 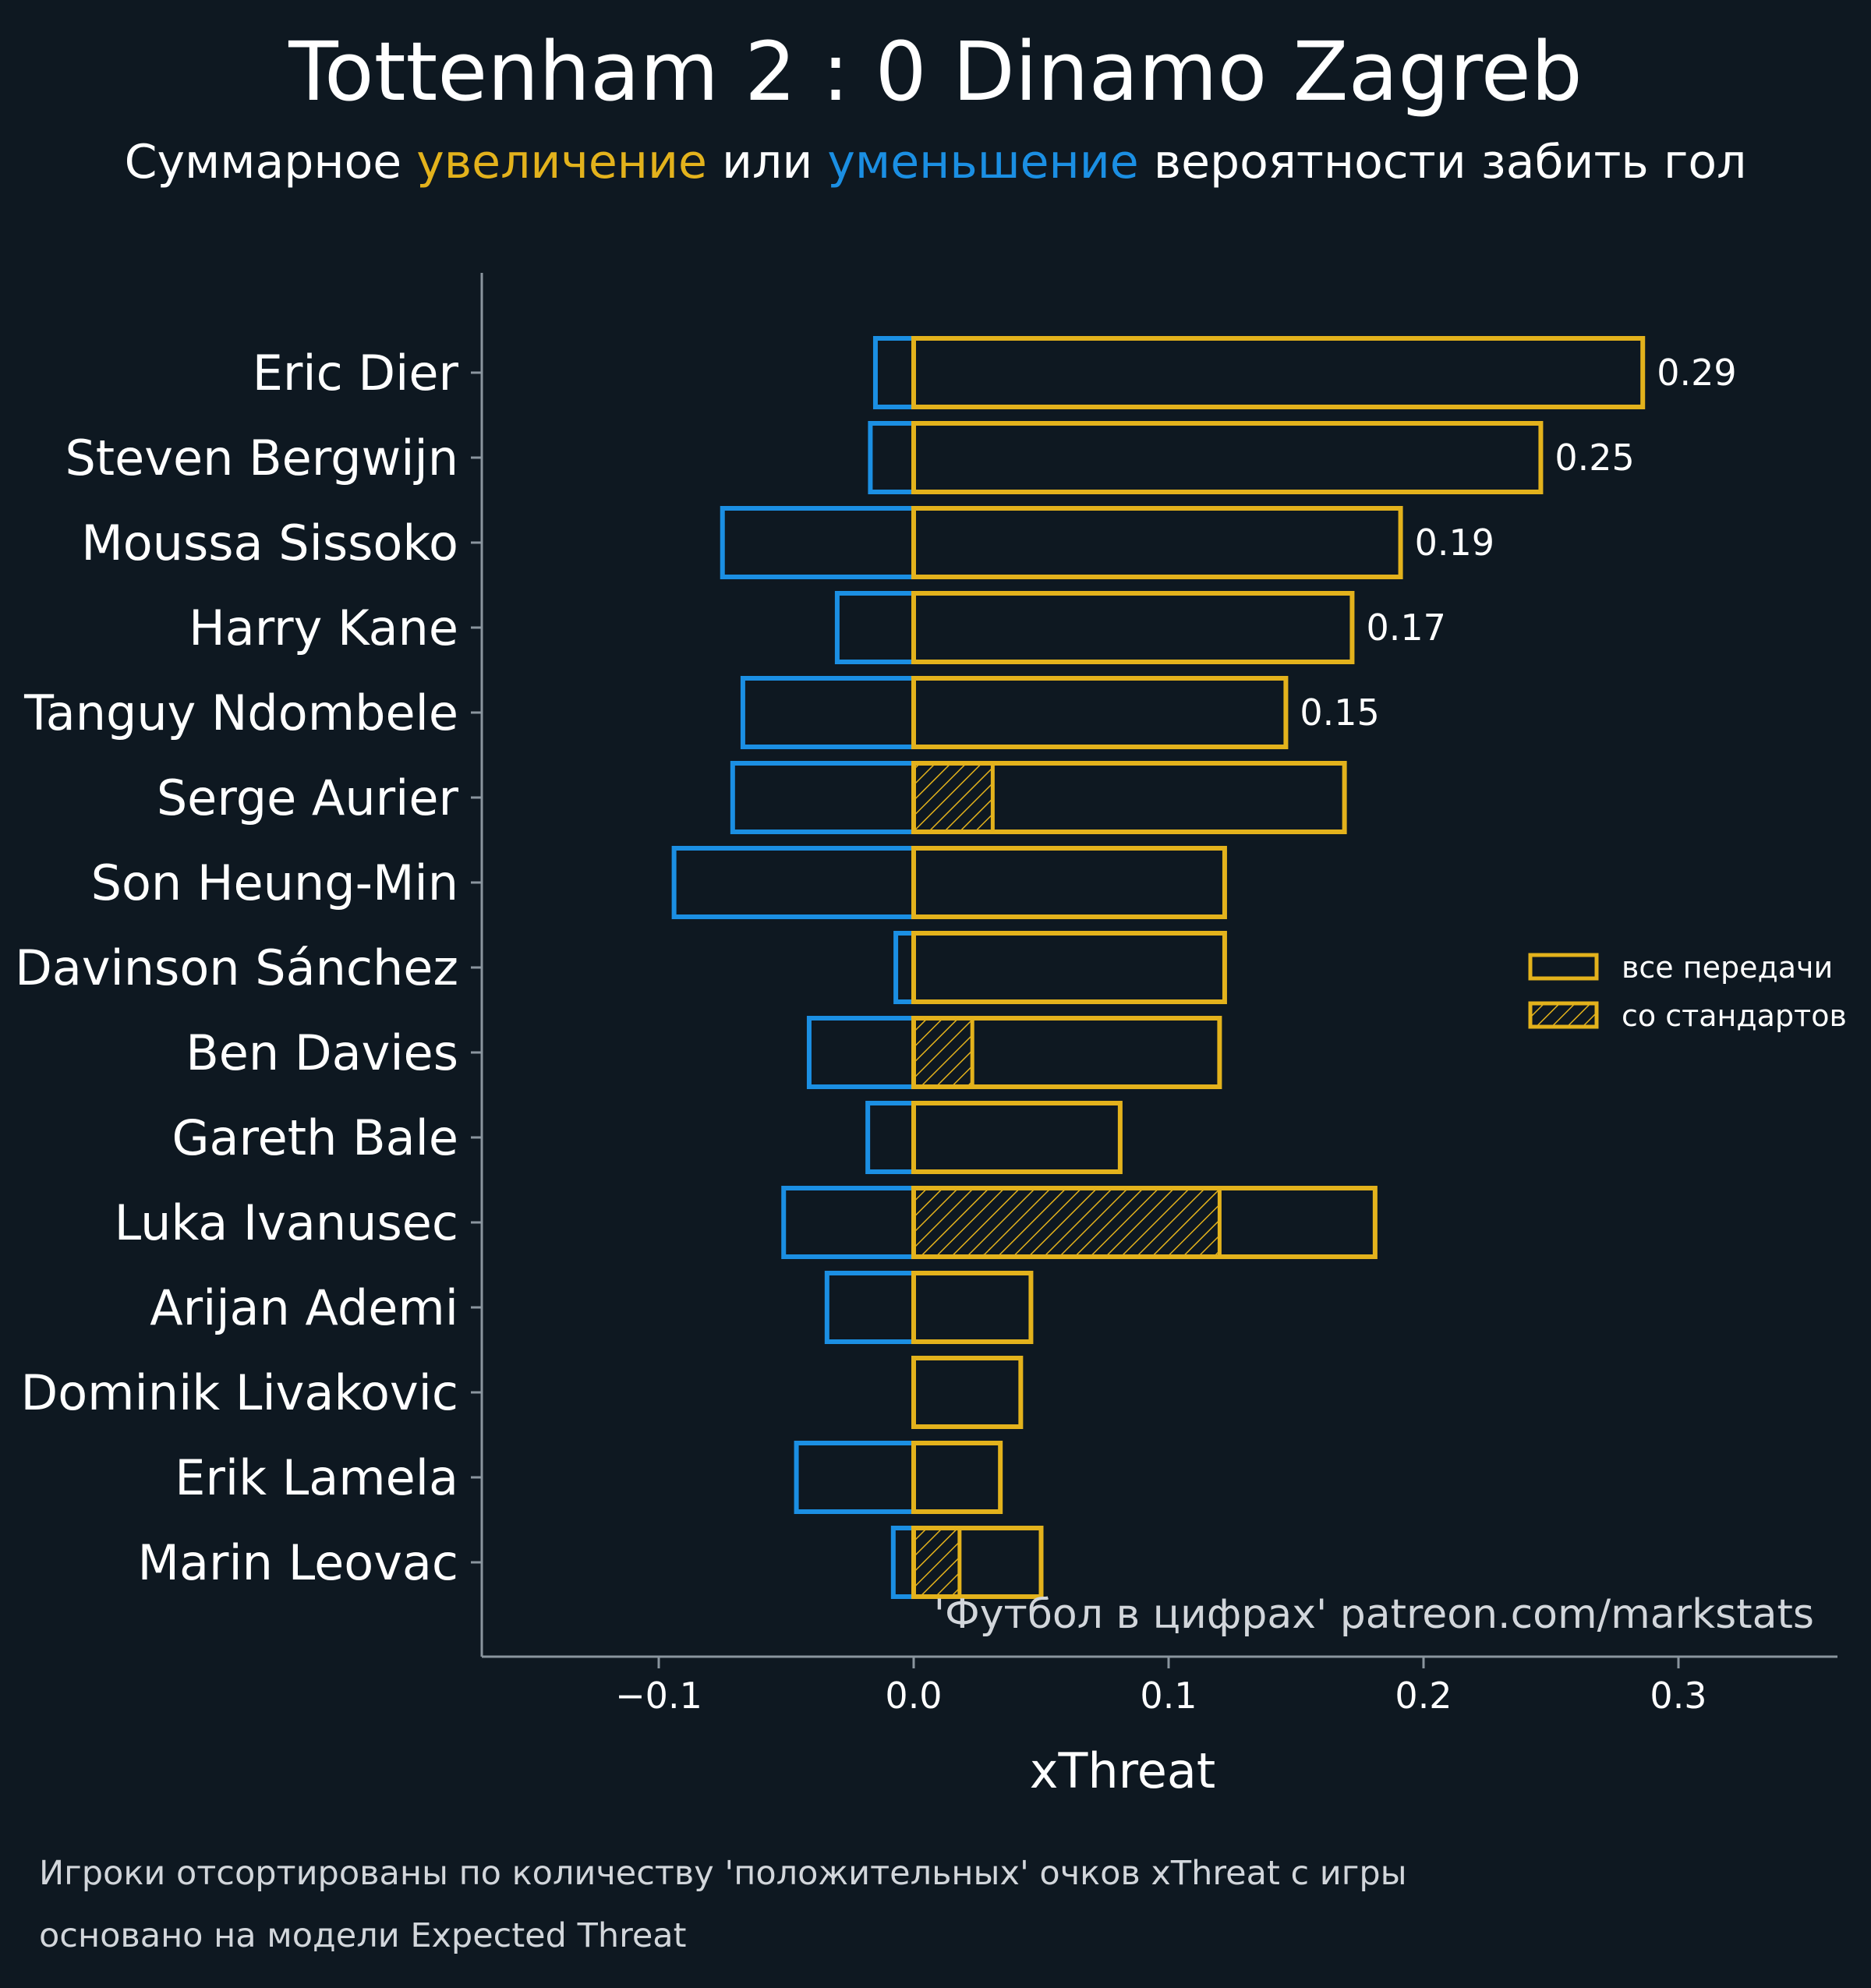 What do you see at coordinates (1122, 1770) in the screenshot?
I see `x-axis-label: xThreat` at bounding box center [1122, 1770].